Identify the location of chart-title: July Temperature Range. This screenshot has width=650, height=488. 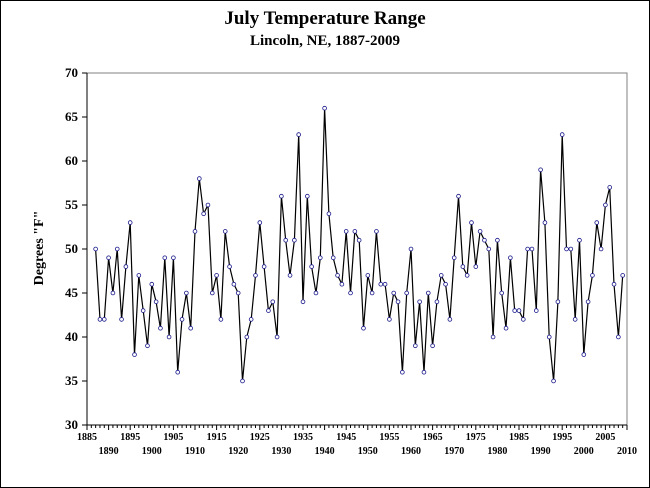
(325, 18).